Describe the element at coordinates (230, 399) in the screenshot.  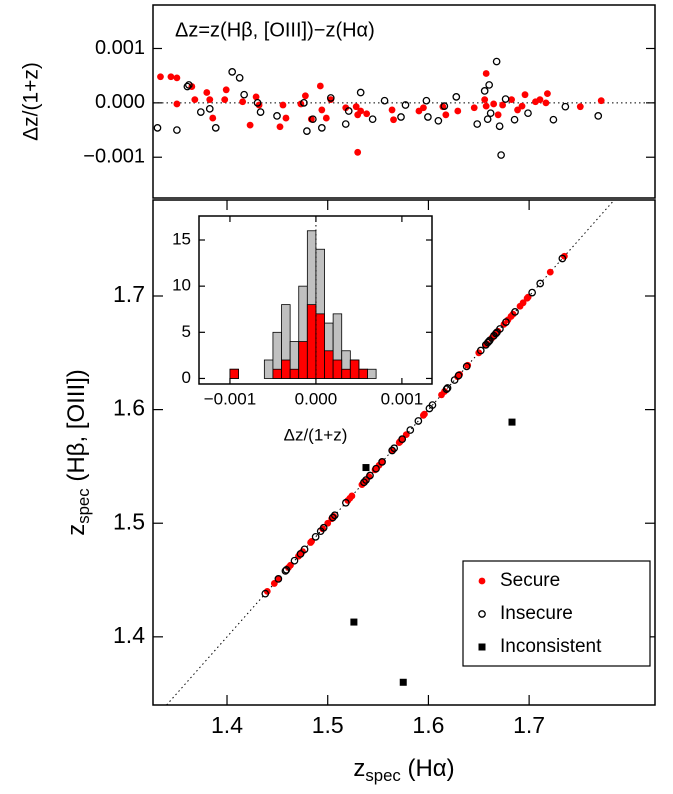
I see `x-tick-label: −0.001` at that location.